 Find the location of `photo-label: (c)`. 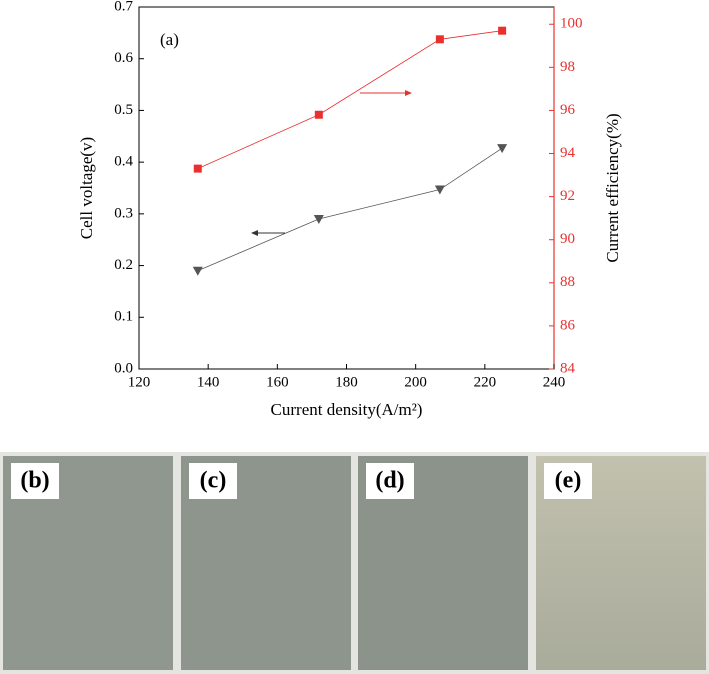

photo-label: (c) is located at coordinates (213, 481).